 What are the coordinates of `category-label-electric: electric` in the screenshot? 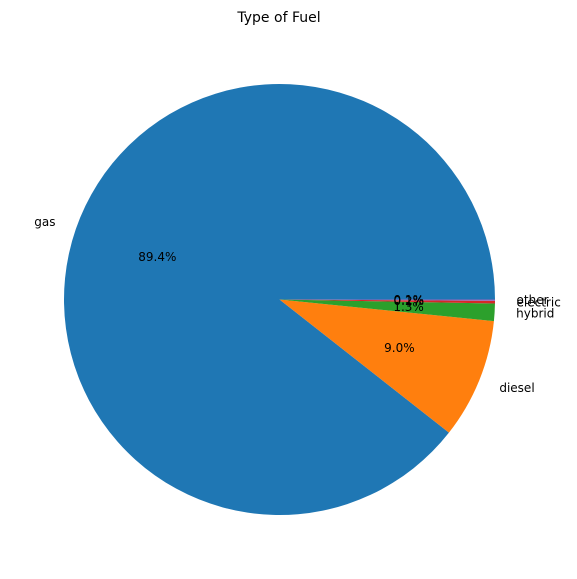 It's located at (539, 302).